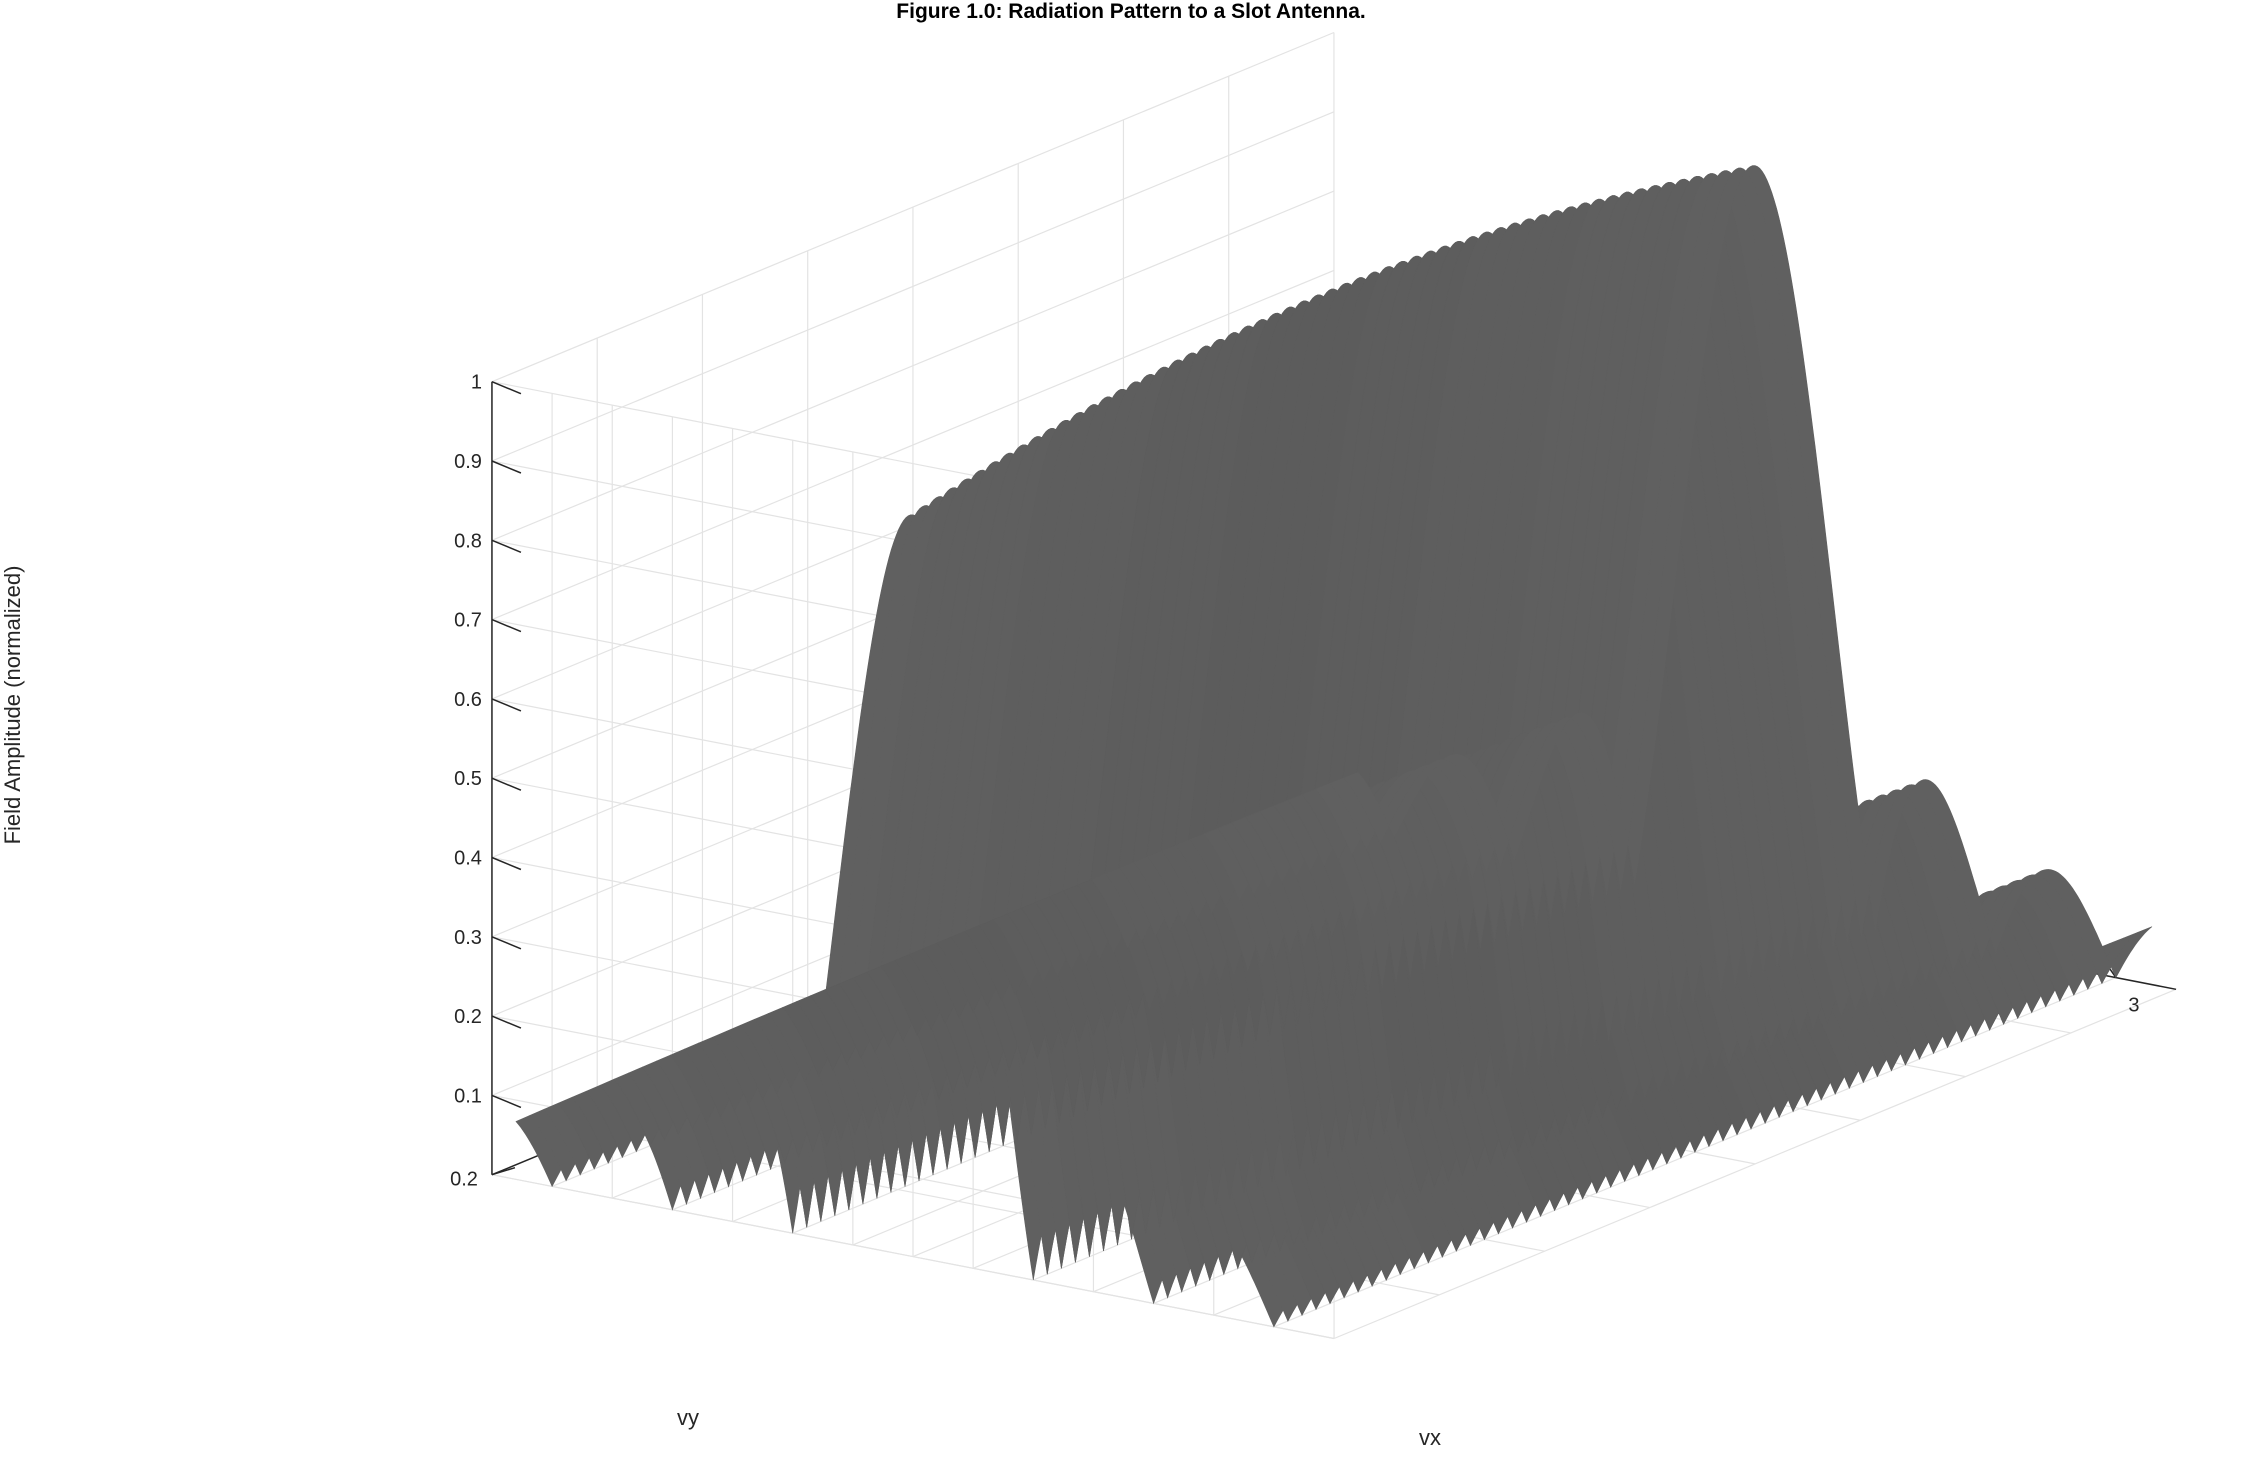 Image resolution: width=2262 pixels, height=1466 pixels. Describe the element at coordinates (468, 859) in the screenshot. I see `z-tick-label: 0.4` at that location.